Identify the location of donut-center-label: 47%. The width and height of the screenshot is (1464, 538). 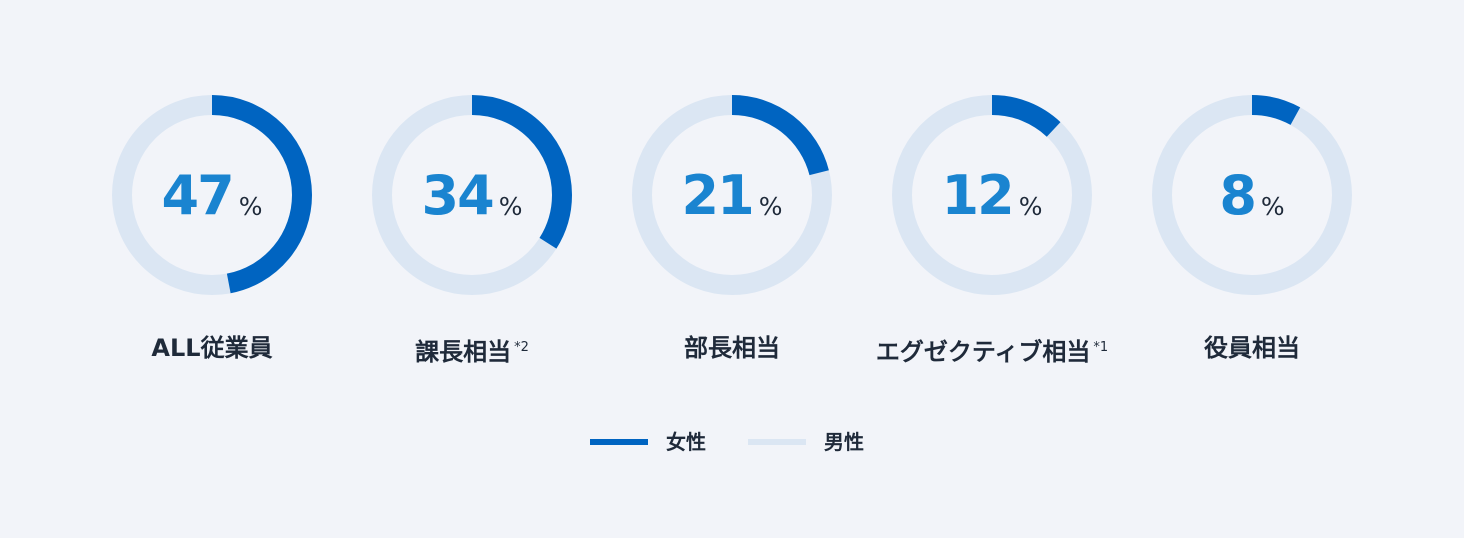
(212, 195).